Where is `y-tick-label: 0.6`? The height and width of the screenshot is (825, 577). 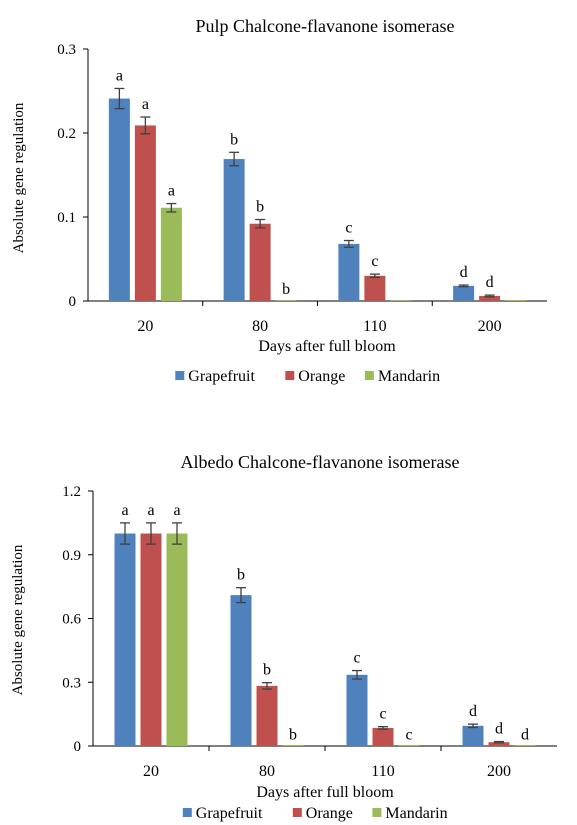
y-tick-label: 0.6 is located at coordinates (71, 620).